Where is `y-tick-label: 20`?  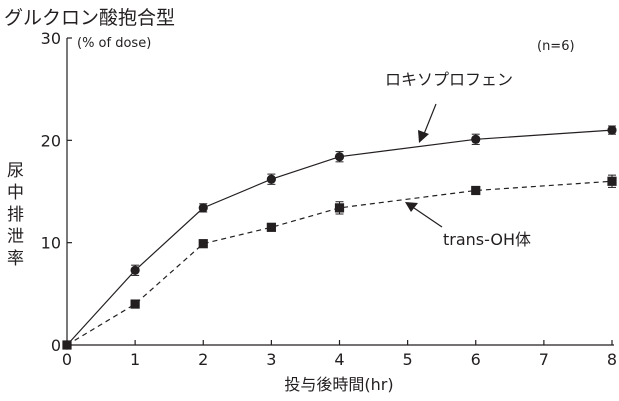 y-tick-label: 20 is located at coordinates (51, 140).